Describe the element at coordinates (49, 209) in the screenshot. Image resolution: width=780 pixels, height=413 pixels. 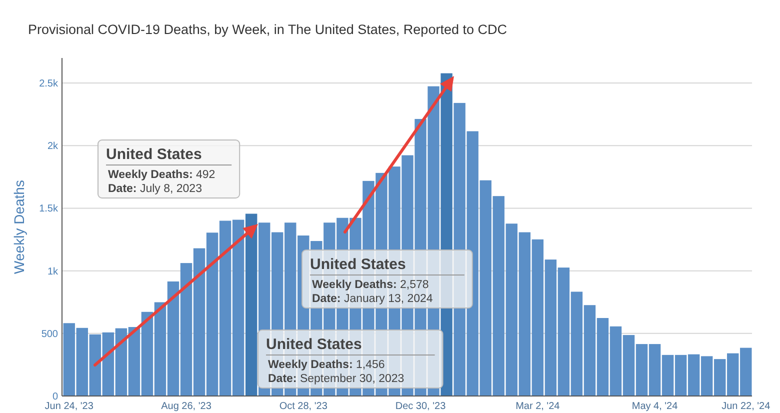
I see `y-tick-label: 1.5k` at that location.